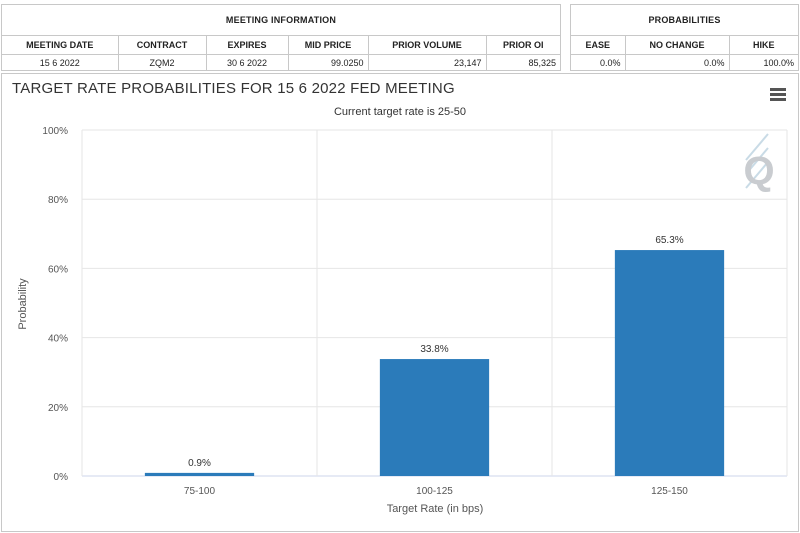 The image size is (800, 533). What do you see at coordinates (763, 45) in the screenshot?
I see `header-hike: HIKE` at bounding box center [763, 45].